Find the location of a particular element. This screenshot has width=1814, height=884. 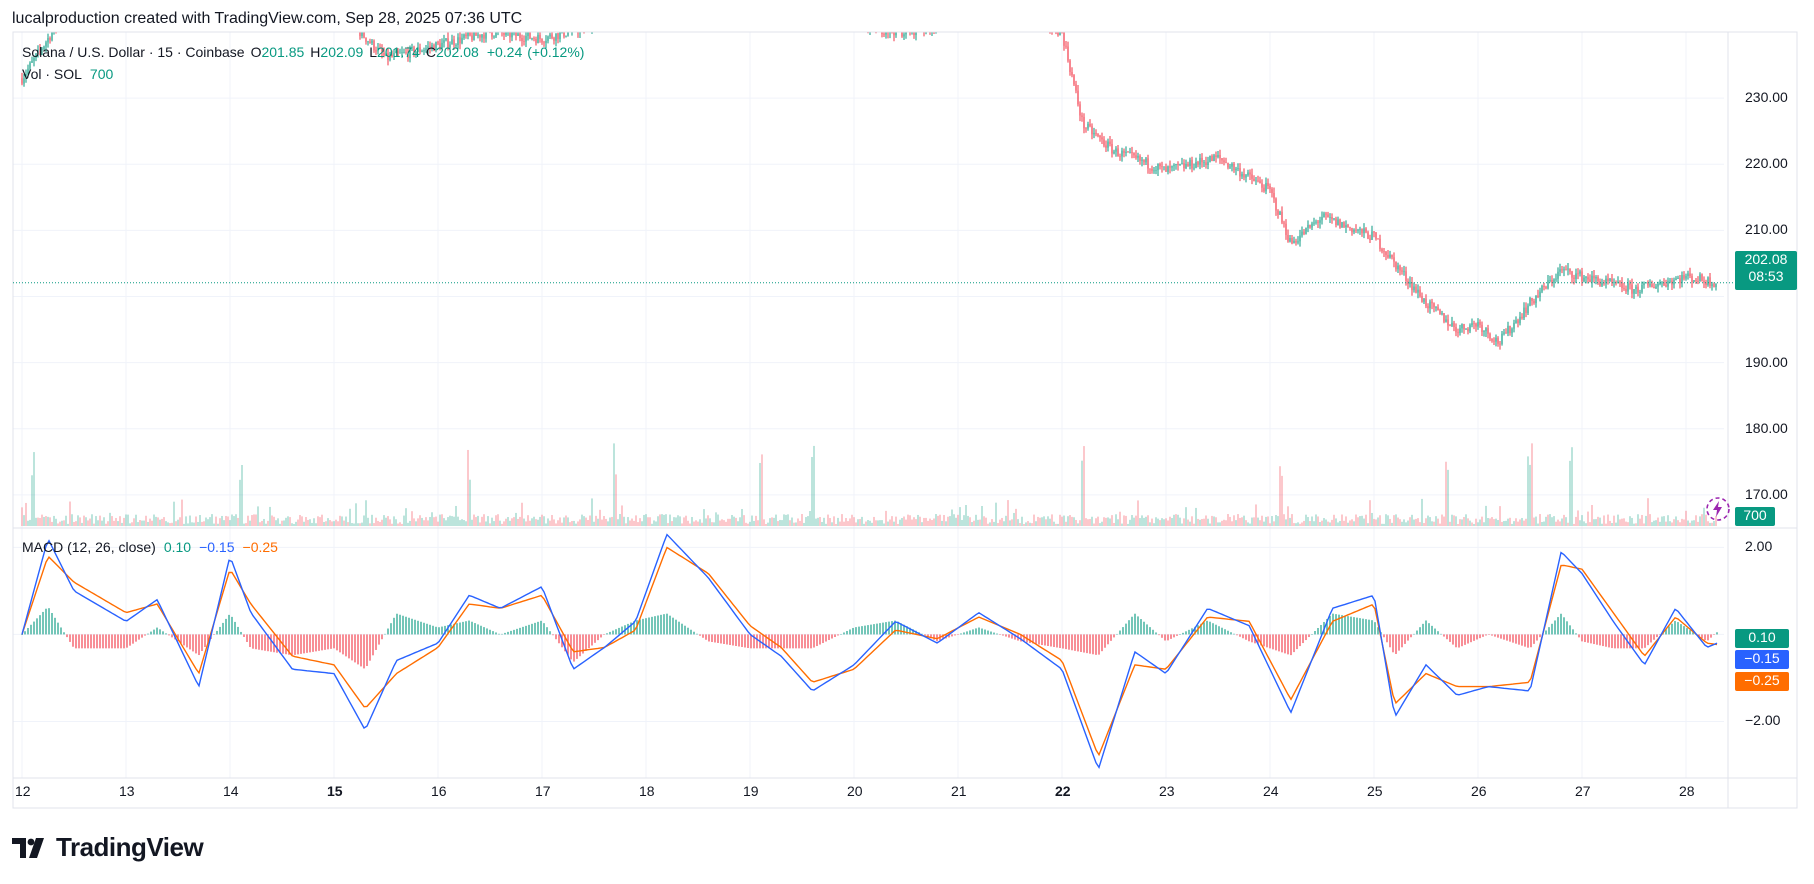

low-label: L is located at coordinates (373, 52).